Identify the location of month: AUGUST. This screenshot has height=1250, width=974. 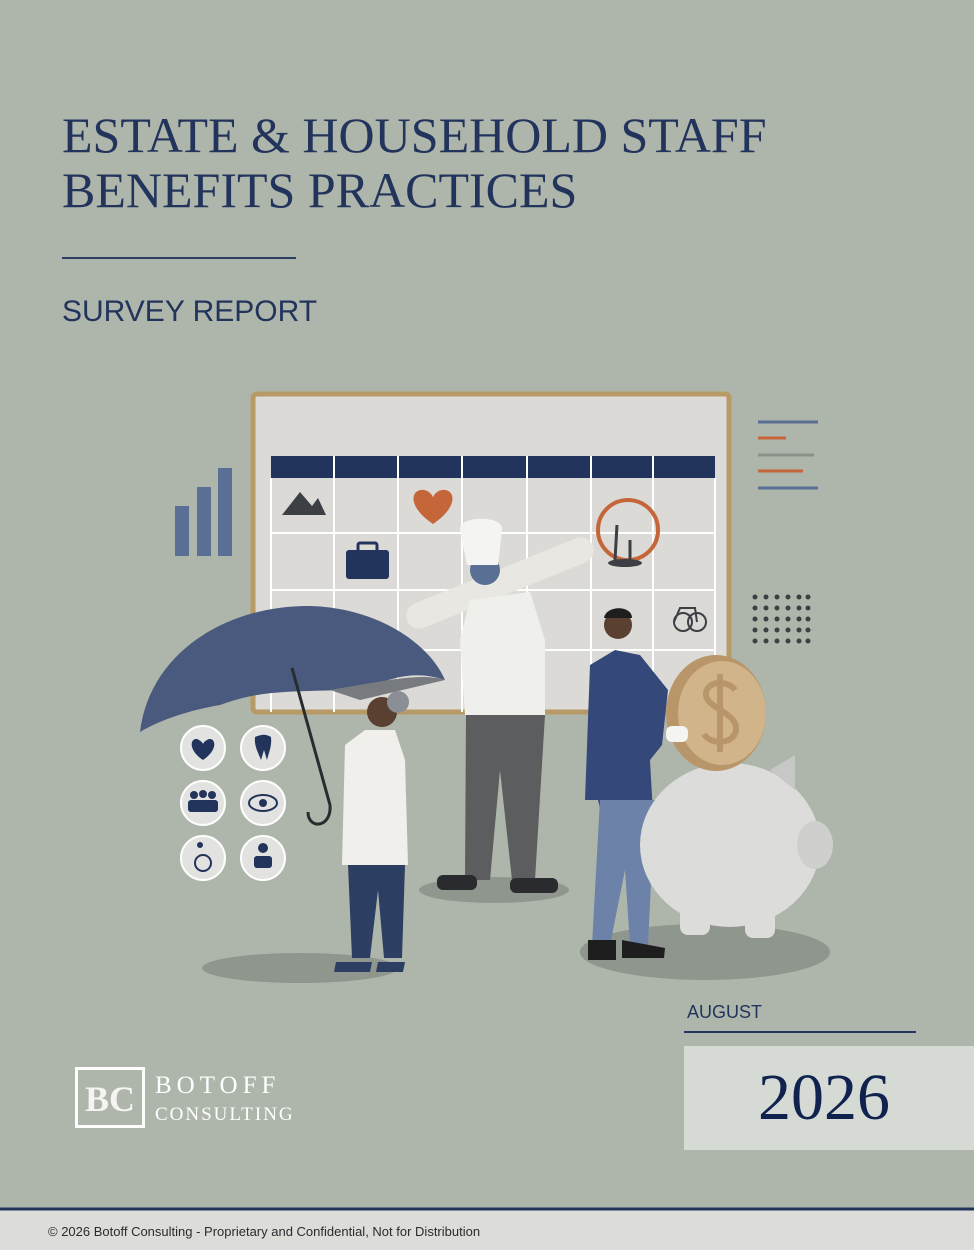
(724, 1012).